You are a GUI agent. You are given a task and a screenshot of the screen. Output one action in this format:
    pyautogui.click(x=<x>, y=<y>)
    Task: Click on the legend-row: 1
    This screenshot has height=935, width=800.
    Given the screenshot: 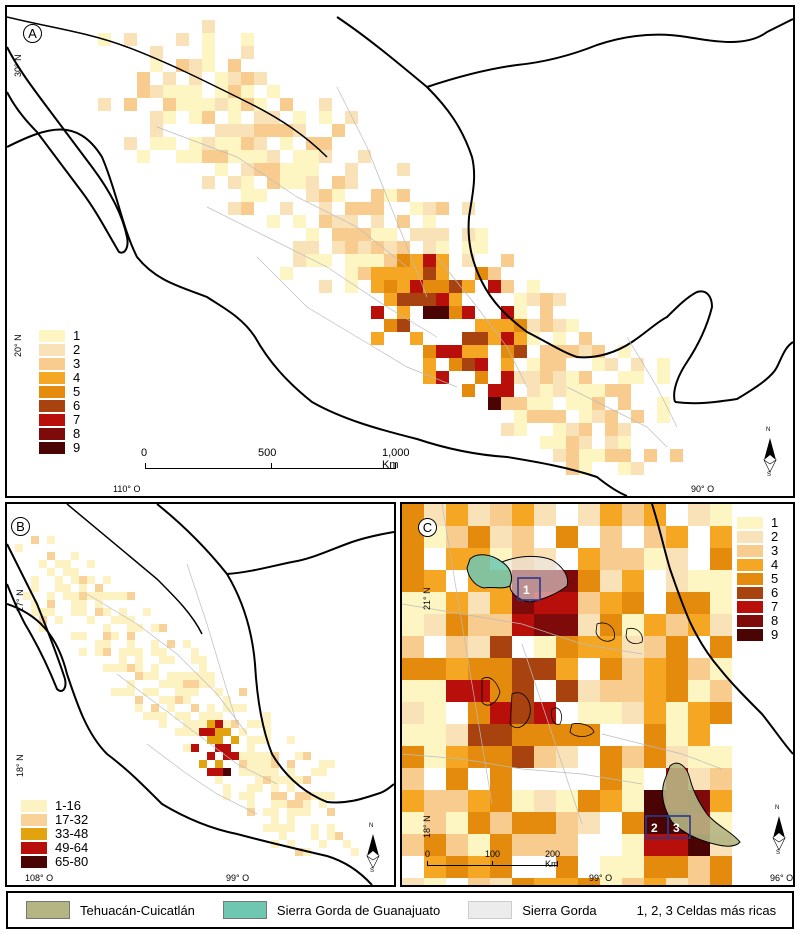 What is the action you would take?
    pyautogui.click(x=757, y=523)
    